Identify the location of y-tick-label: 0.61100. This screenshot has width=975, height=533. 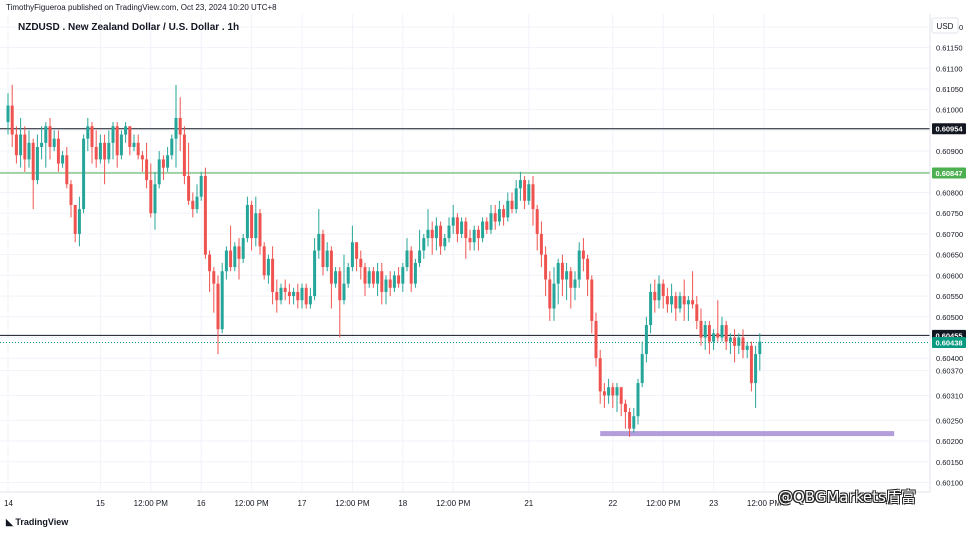
(949, 68).